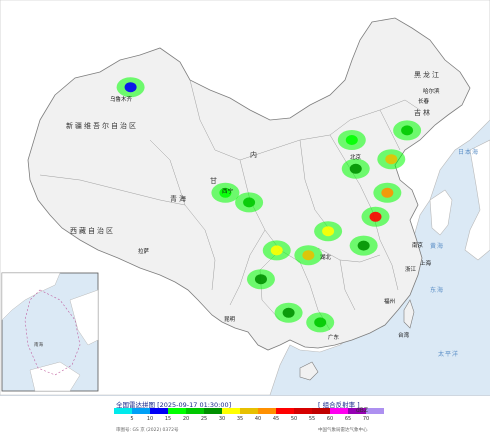 The width and height of the screenshot is (490, 440). Describe the element at coordinates (426, 264) in the screenshot. I see `label-shanghai: 上海` at that location.